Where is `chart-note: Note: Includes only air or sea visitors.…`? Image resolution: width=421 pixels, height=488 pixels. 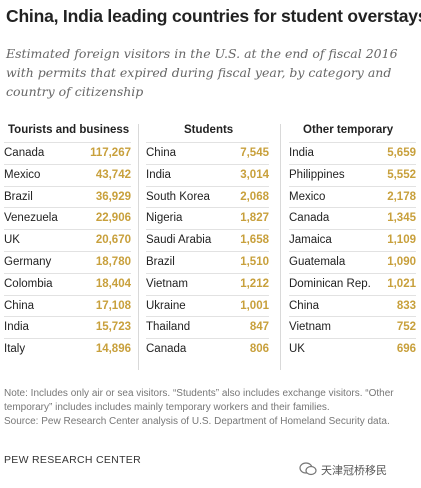 chart-note: Note: Includes only air or sea visitors.… is located at coordinates (211, 408).